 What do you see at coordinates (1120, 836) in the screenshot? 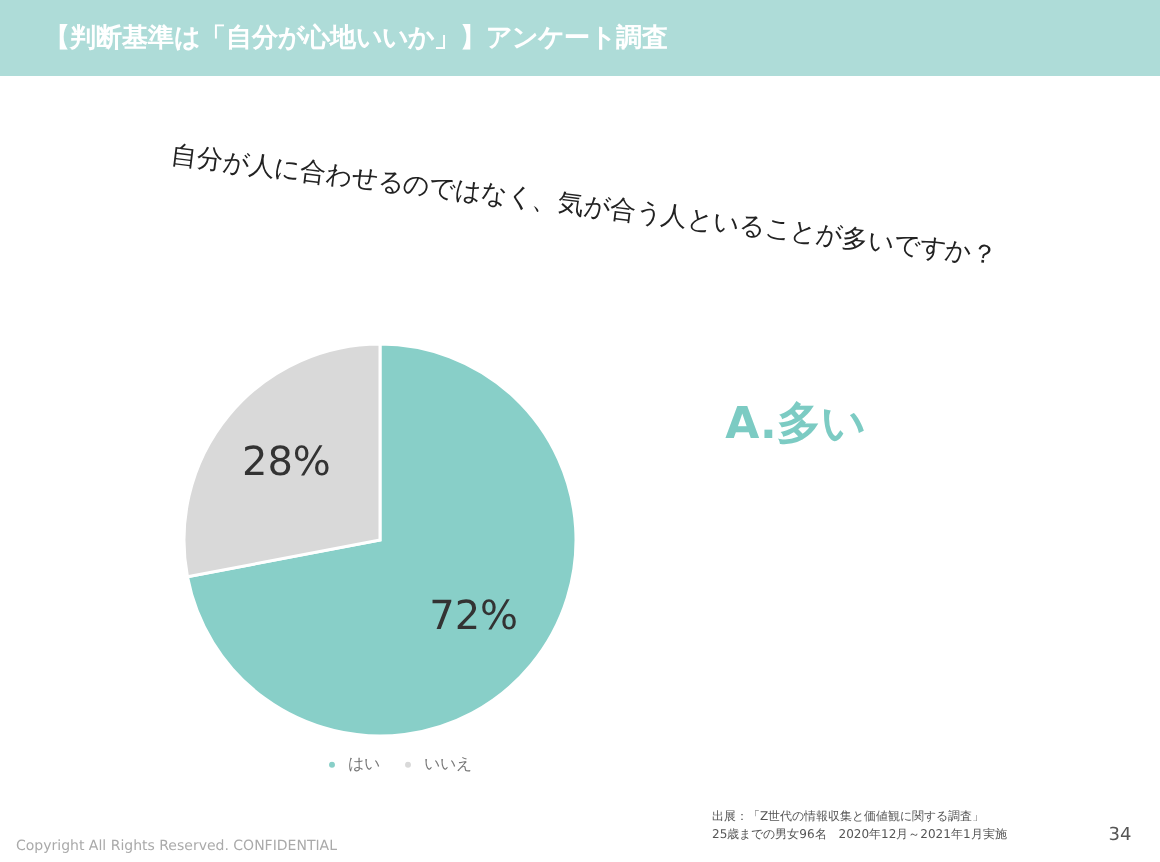
I see `text: 34` at bounding box center [1120, 836].